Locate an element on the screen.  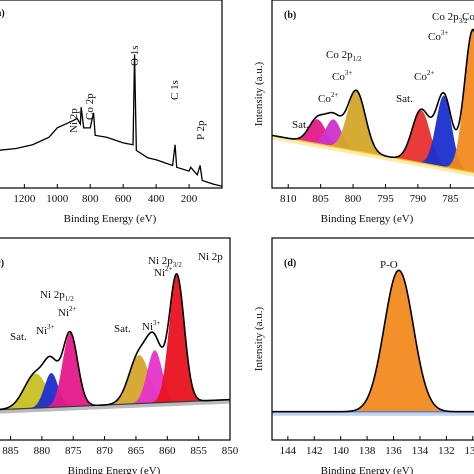
x-tick-label: 865 is located at coordinates (136, 451).